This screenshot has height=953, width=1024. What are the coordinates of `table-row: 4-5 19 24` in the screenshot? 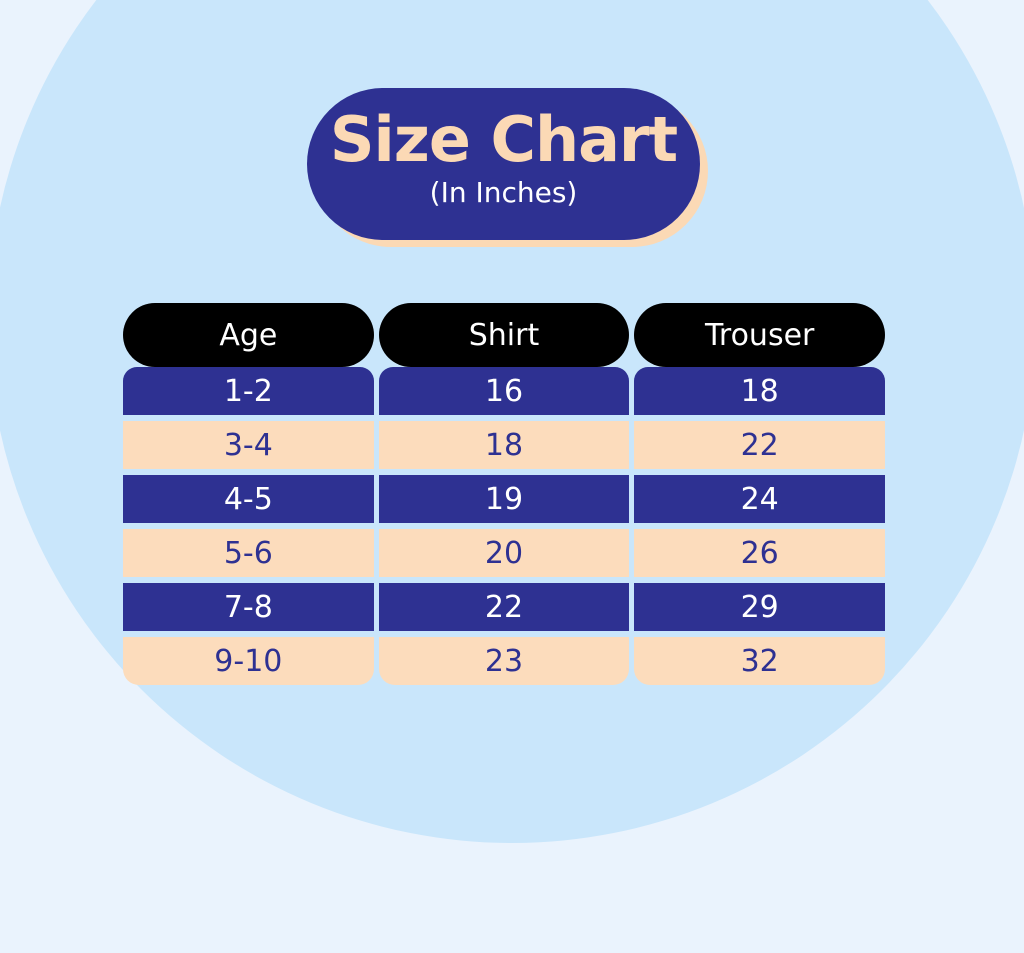 It's located at (504, 499).